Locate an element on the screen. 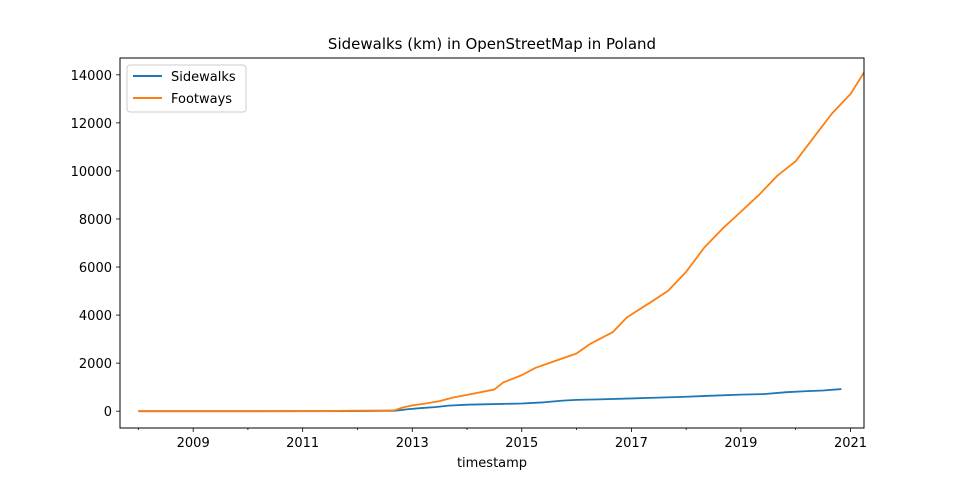 The height and width of the screenshot is (480, 960). x-tick-label: 2011 is located at coordinates (302, 443).